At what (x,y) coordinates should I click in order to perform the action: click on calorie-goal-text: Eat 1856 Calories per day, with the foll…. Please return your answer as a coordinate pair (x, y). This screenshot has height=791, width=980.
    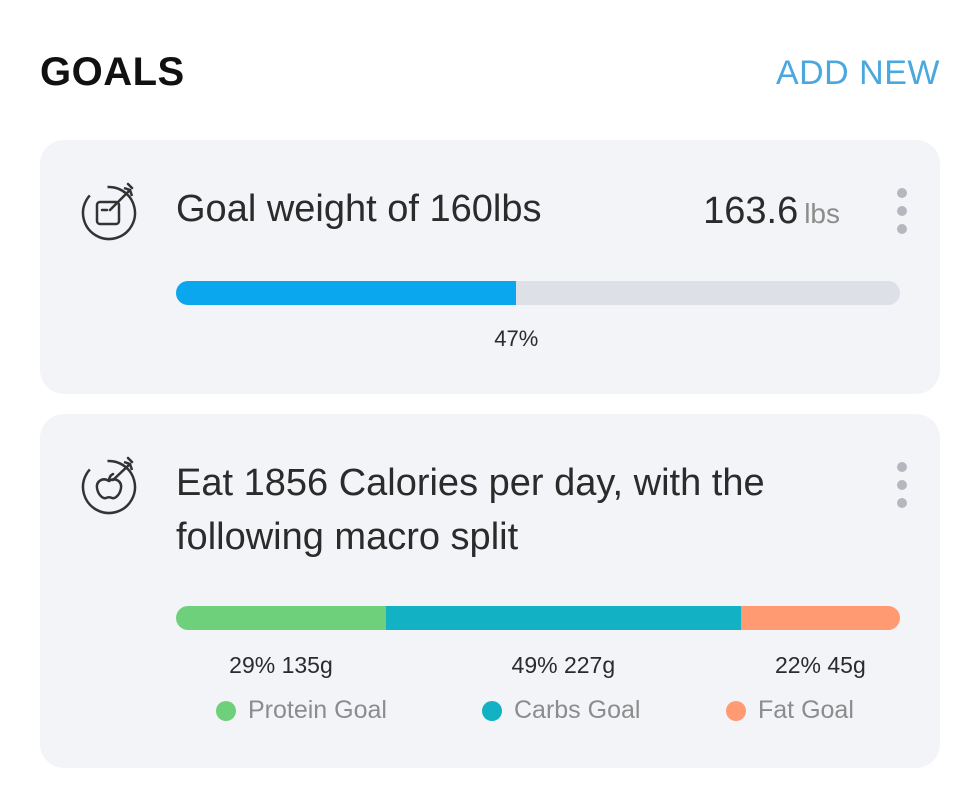
    Looking at the image, I should click on (470, 510).